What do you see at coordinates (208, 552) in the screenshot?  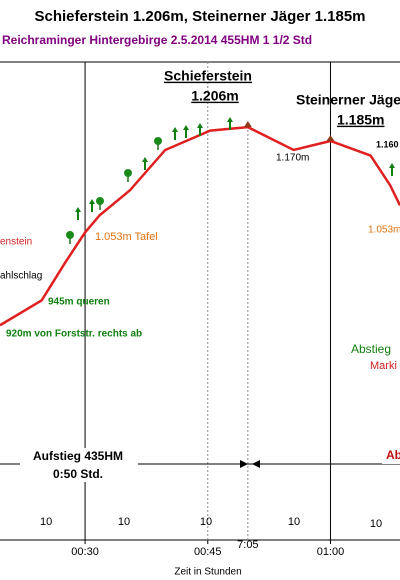 I see `x-tick-label: 00:45` at bounding box center [208, 552].